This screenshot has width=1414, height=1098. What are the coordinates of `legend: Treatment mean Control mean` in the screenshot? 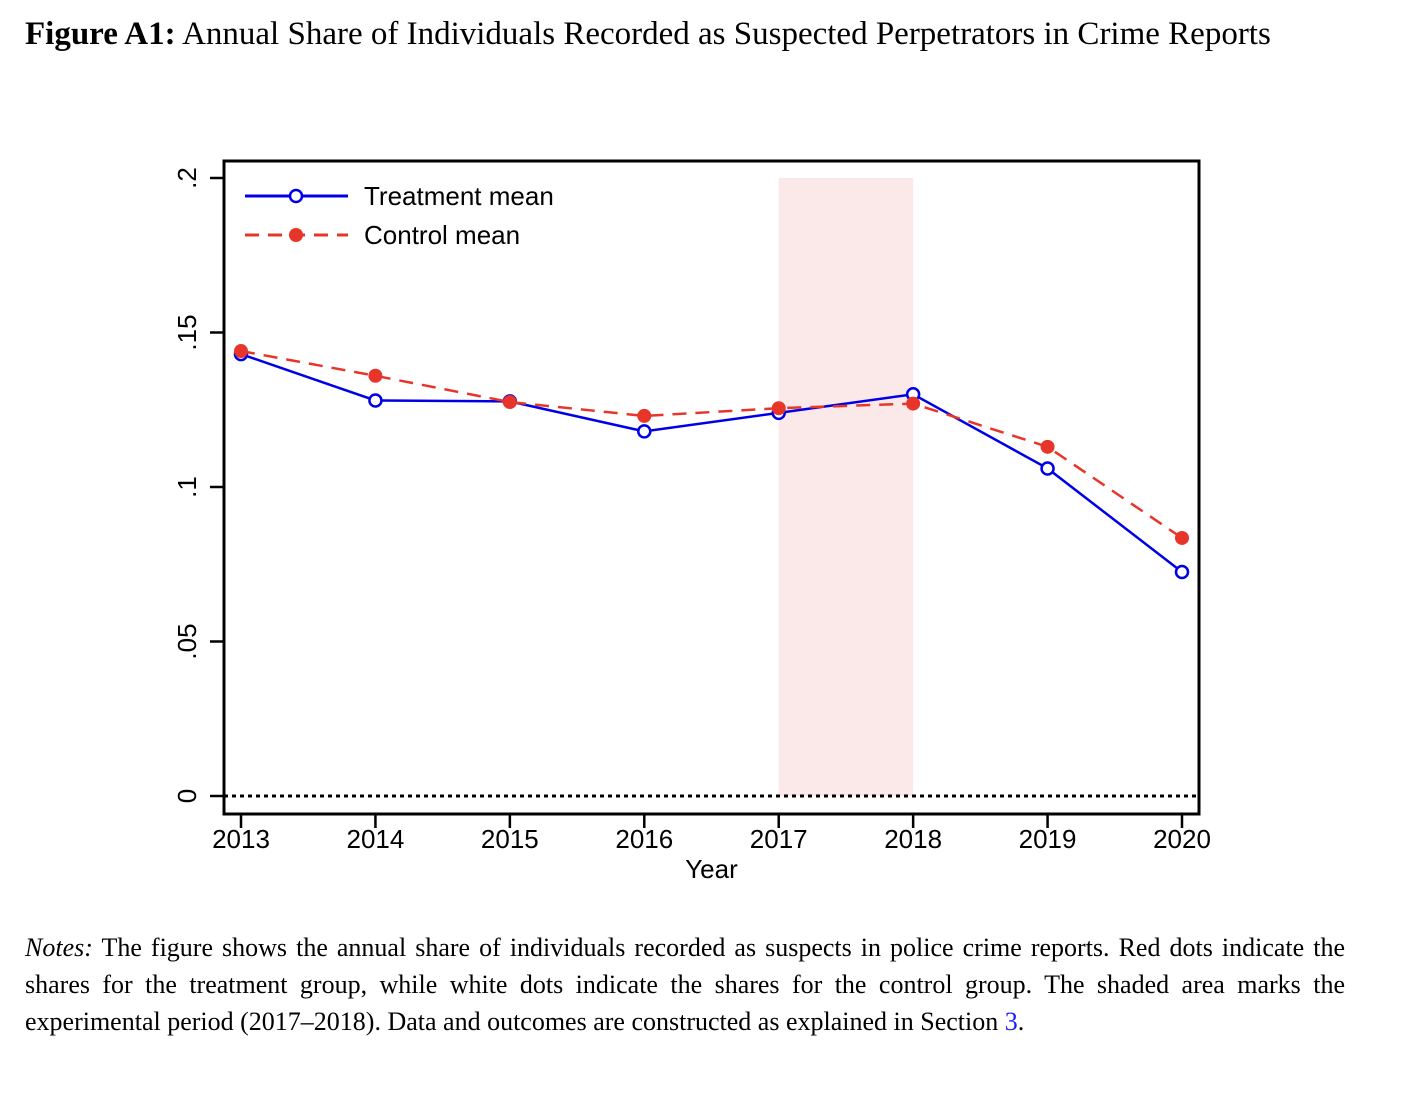 It's located at (399, 215).